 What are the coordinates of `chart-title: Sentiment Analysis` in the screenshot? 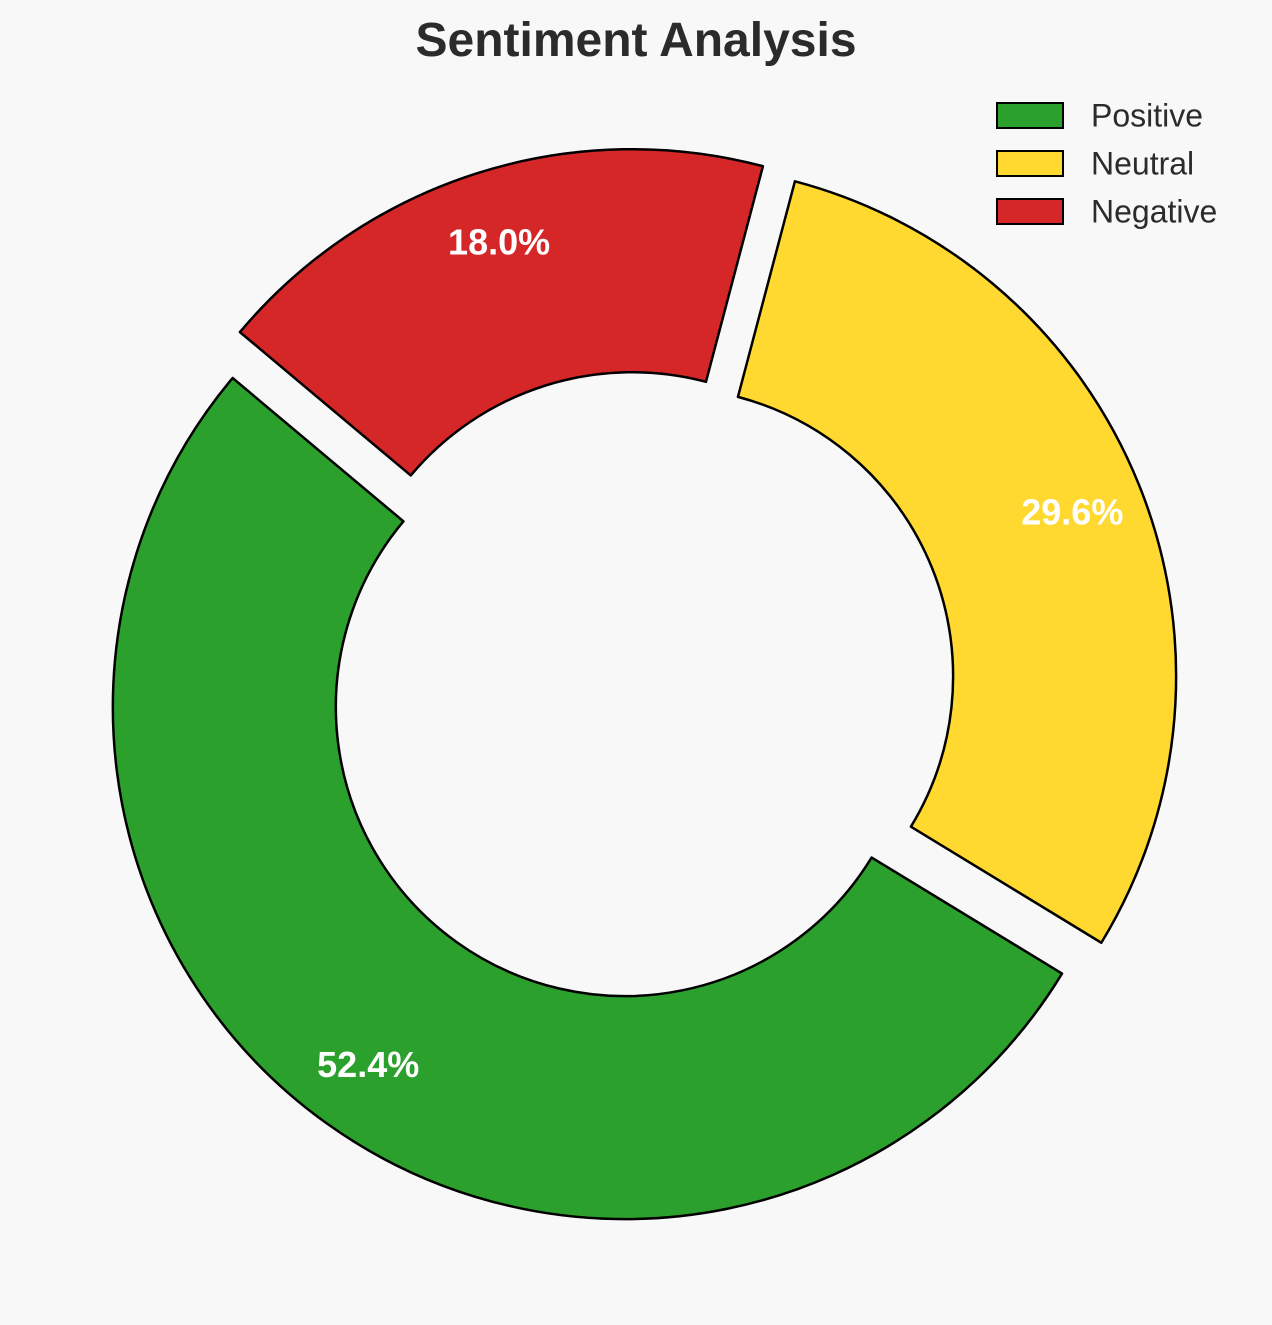 It's located at (635, 40).